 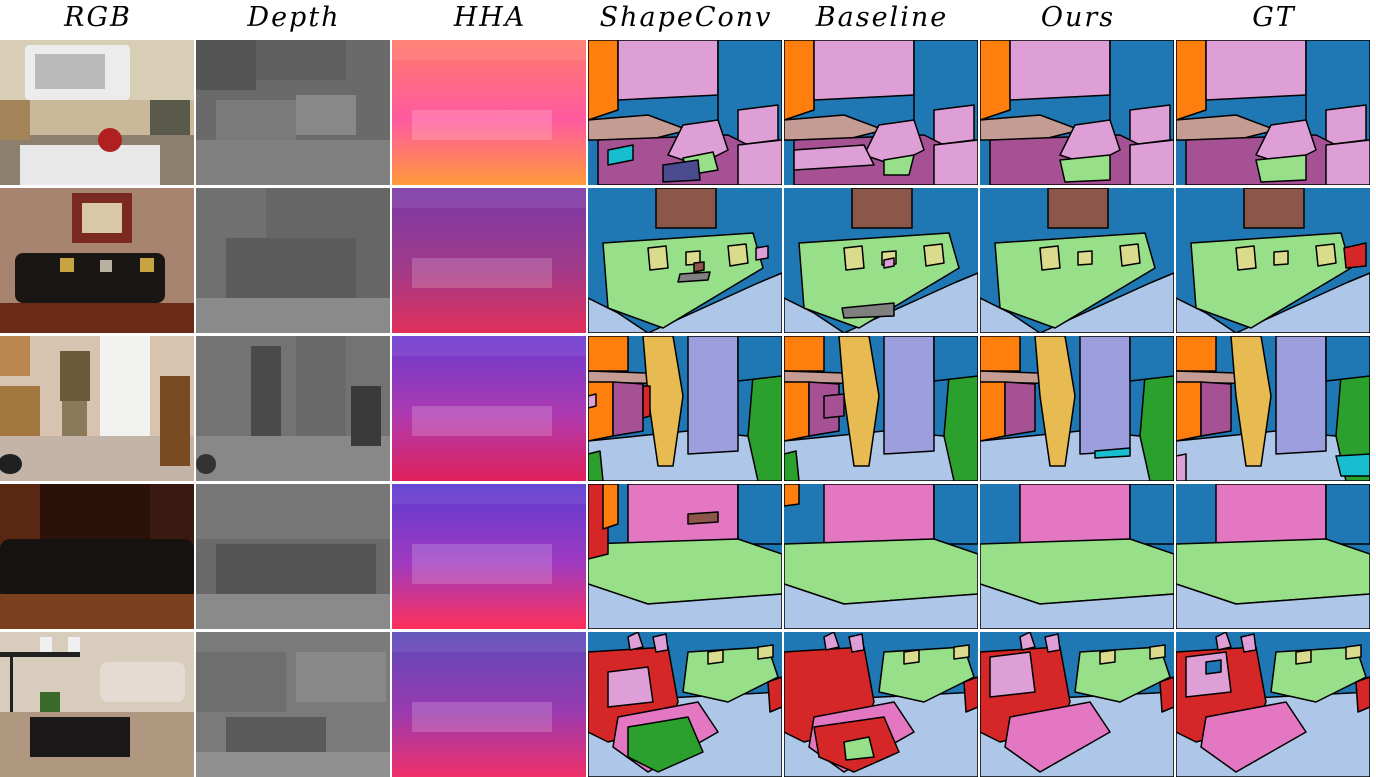 What do you see at coordinates (882, 17) in the screenshot?
I see `column-title-baseline: Baseline` at bounding box center [882, 17].